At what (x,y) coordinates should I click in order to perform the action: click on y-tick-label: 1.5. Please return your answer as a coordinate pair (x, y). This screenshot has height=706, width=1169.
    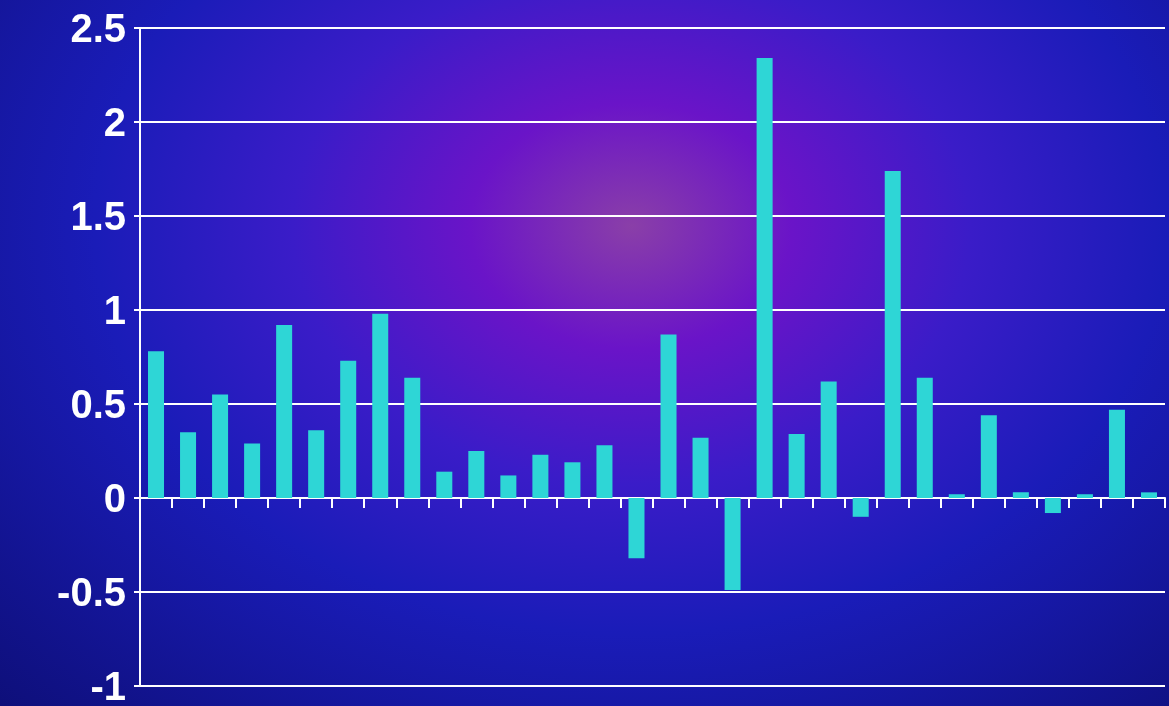
    Looking at the image, I should click on (98, 216).